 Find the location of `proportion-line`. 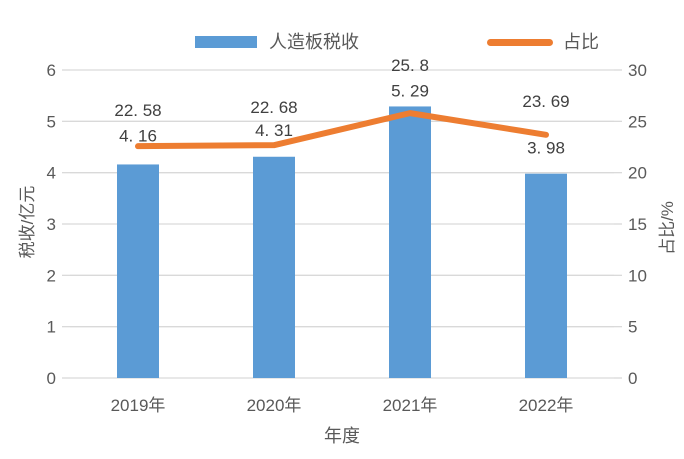

proportion-line is located at coordinates (342, 130).